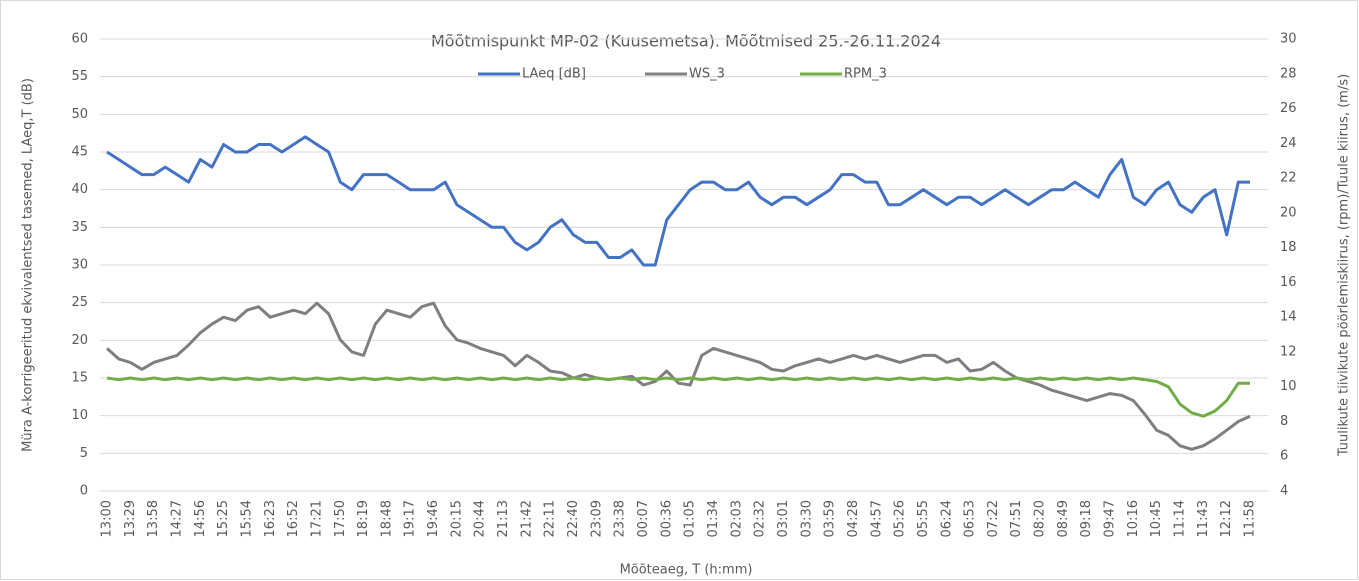 This screenshot has height=581, width=1359. Describe the element at coordinates (806, 518) in the screenshot. I see `x-tick-label: 03:30` at that location.